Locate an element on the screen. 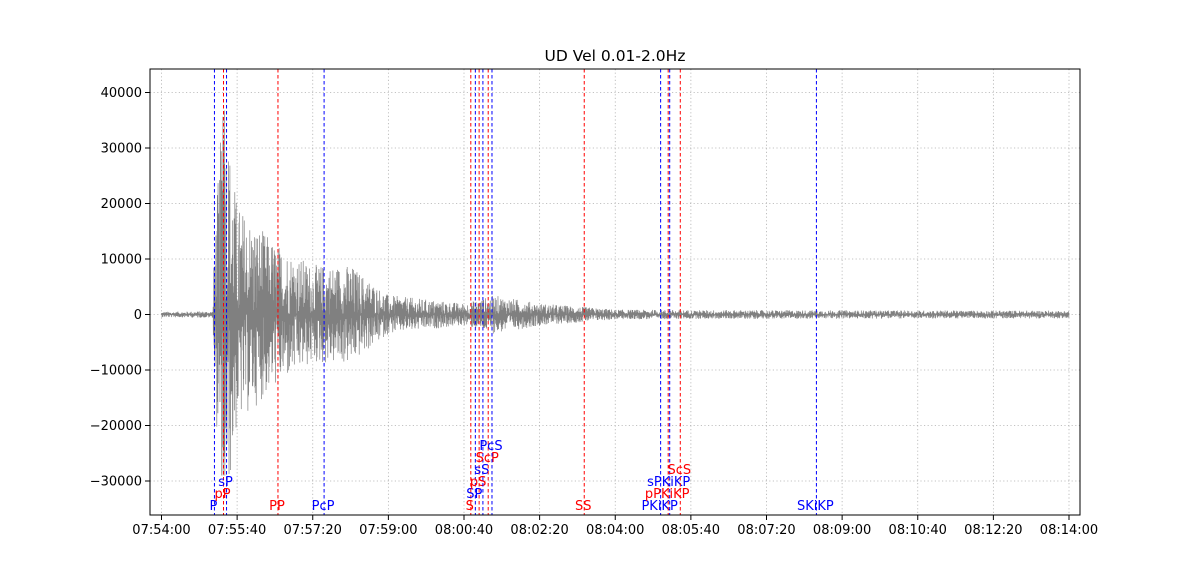  y-tick-label: 0 is located at coordinates (138, 315).